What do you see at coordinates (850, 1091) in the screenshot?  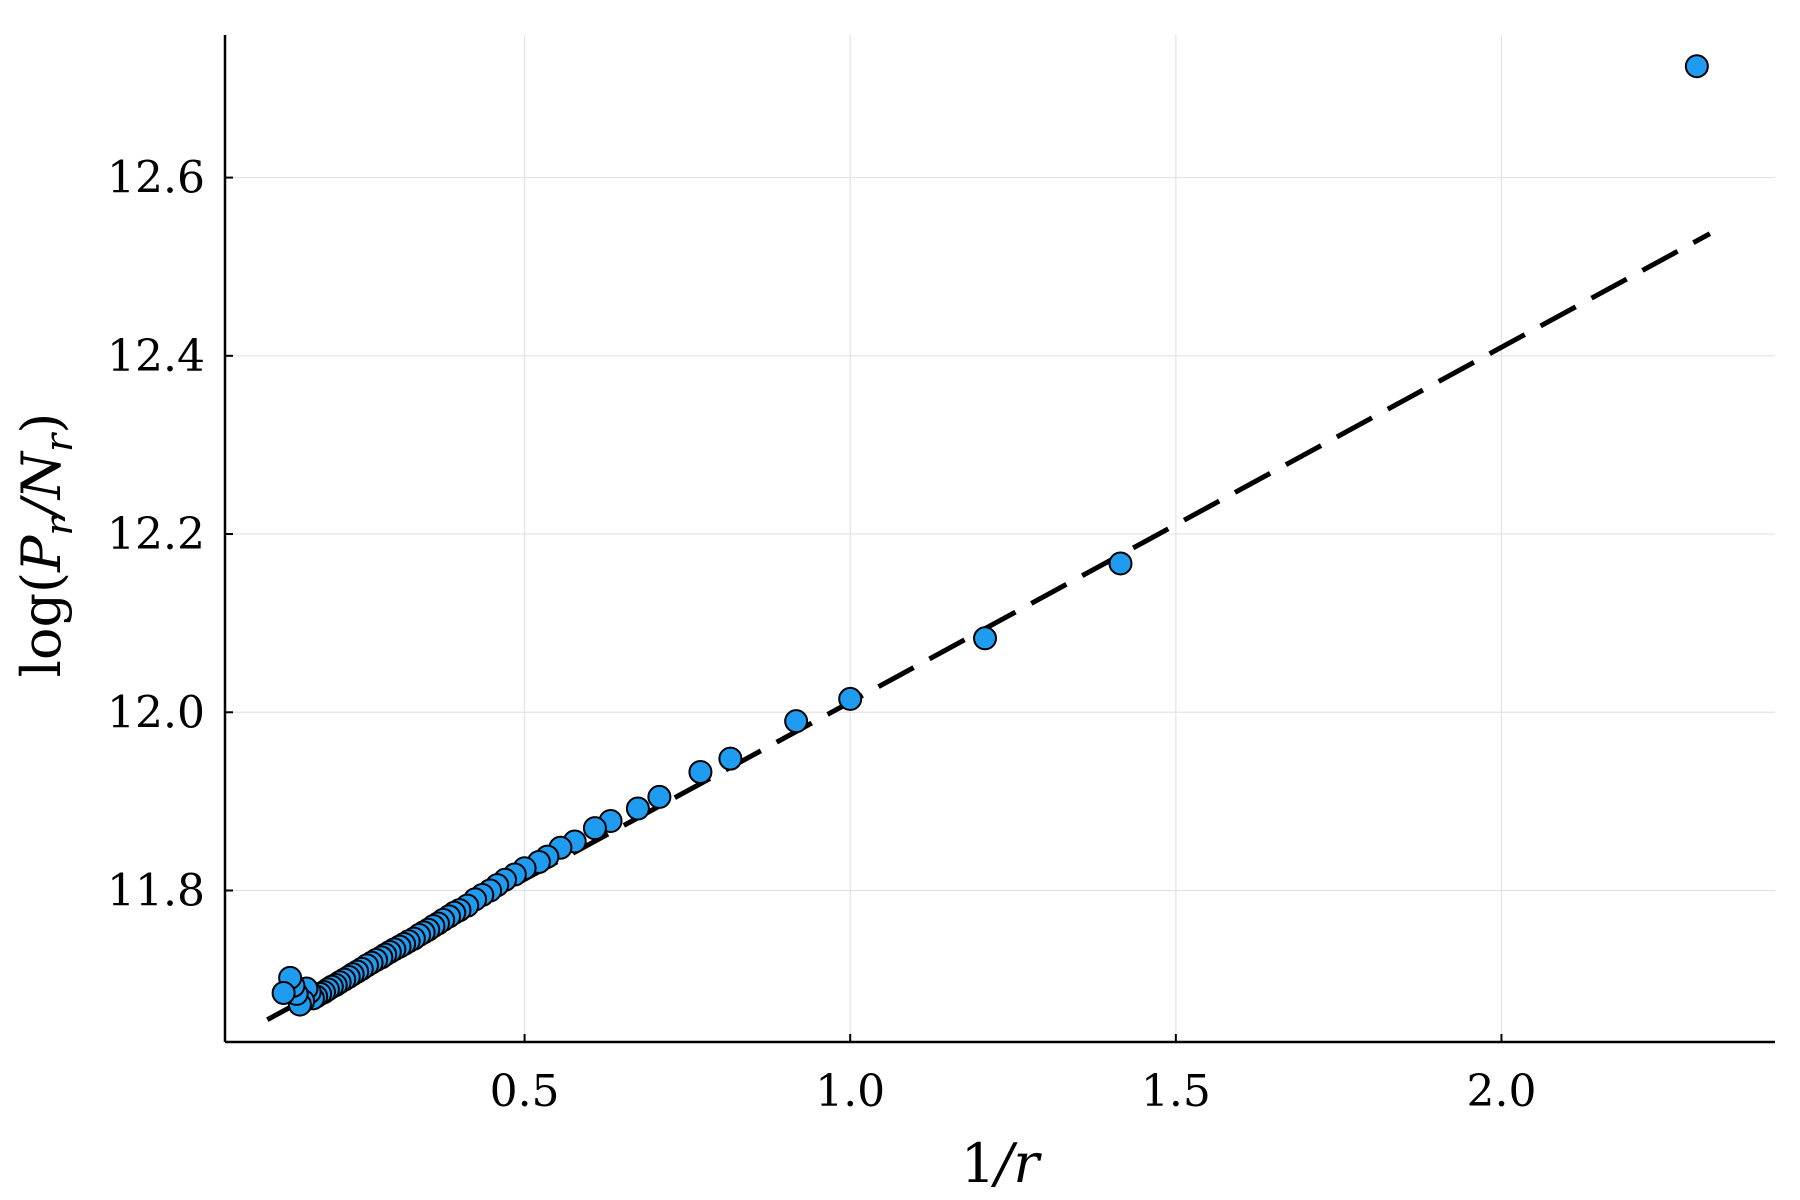 I see `x-tick-label: 1.0` at bounding box center [850, 1091].